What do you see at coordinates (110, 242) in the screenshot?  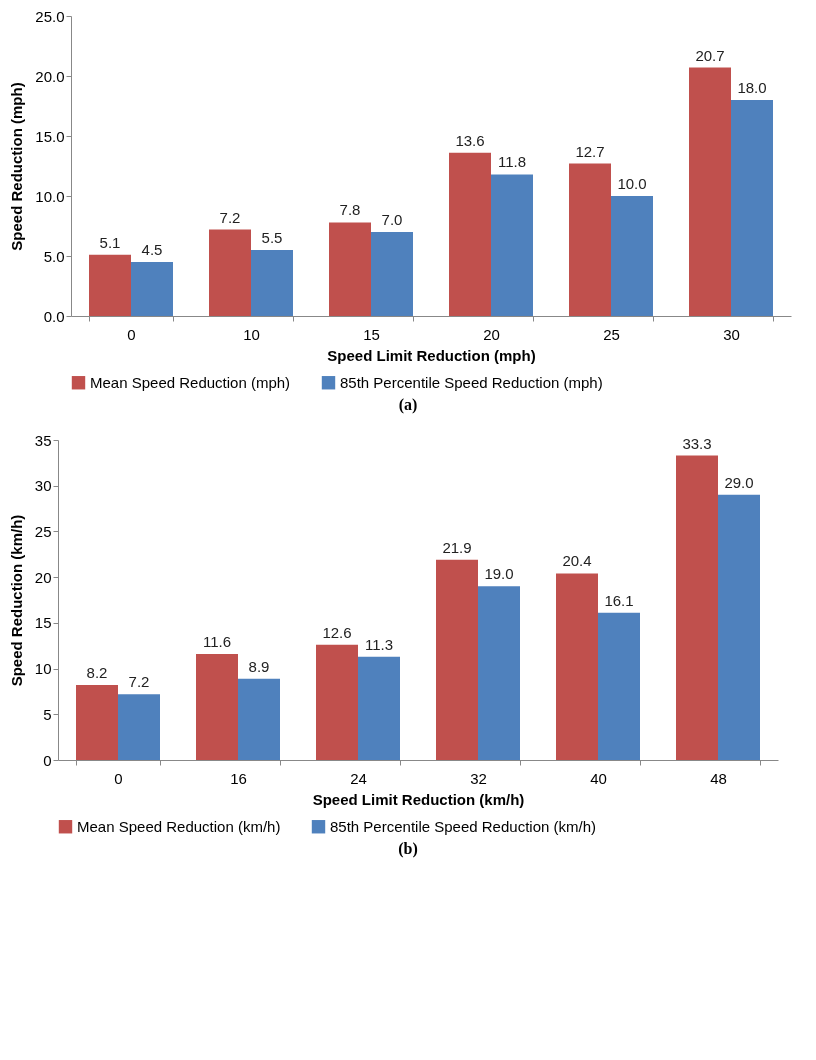 I see `data-label: 5.1` at bounding box center [110, 242].